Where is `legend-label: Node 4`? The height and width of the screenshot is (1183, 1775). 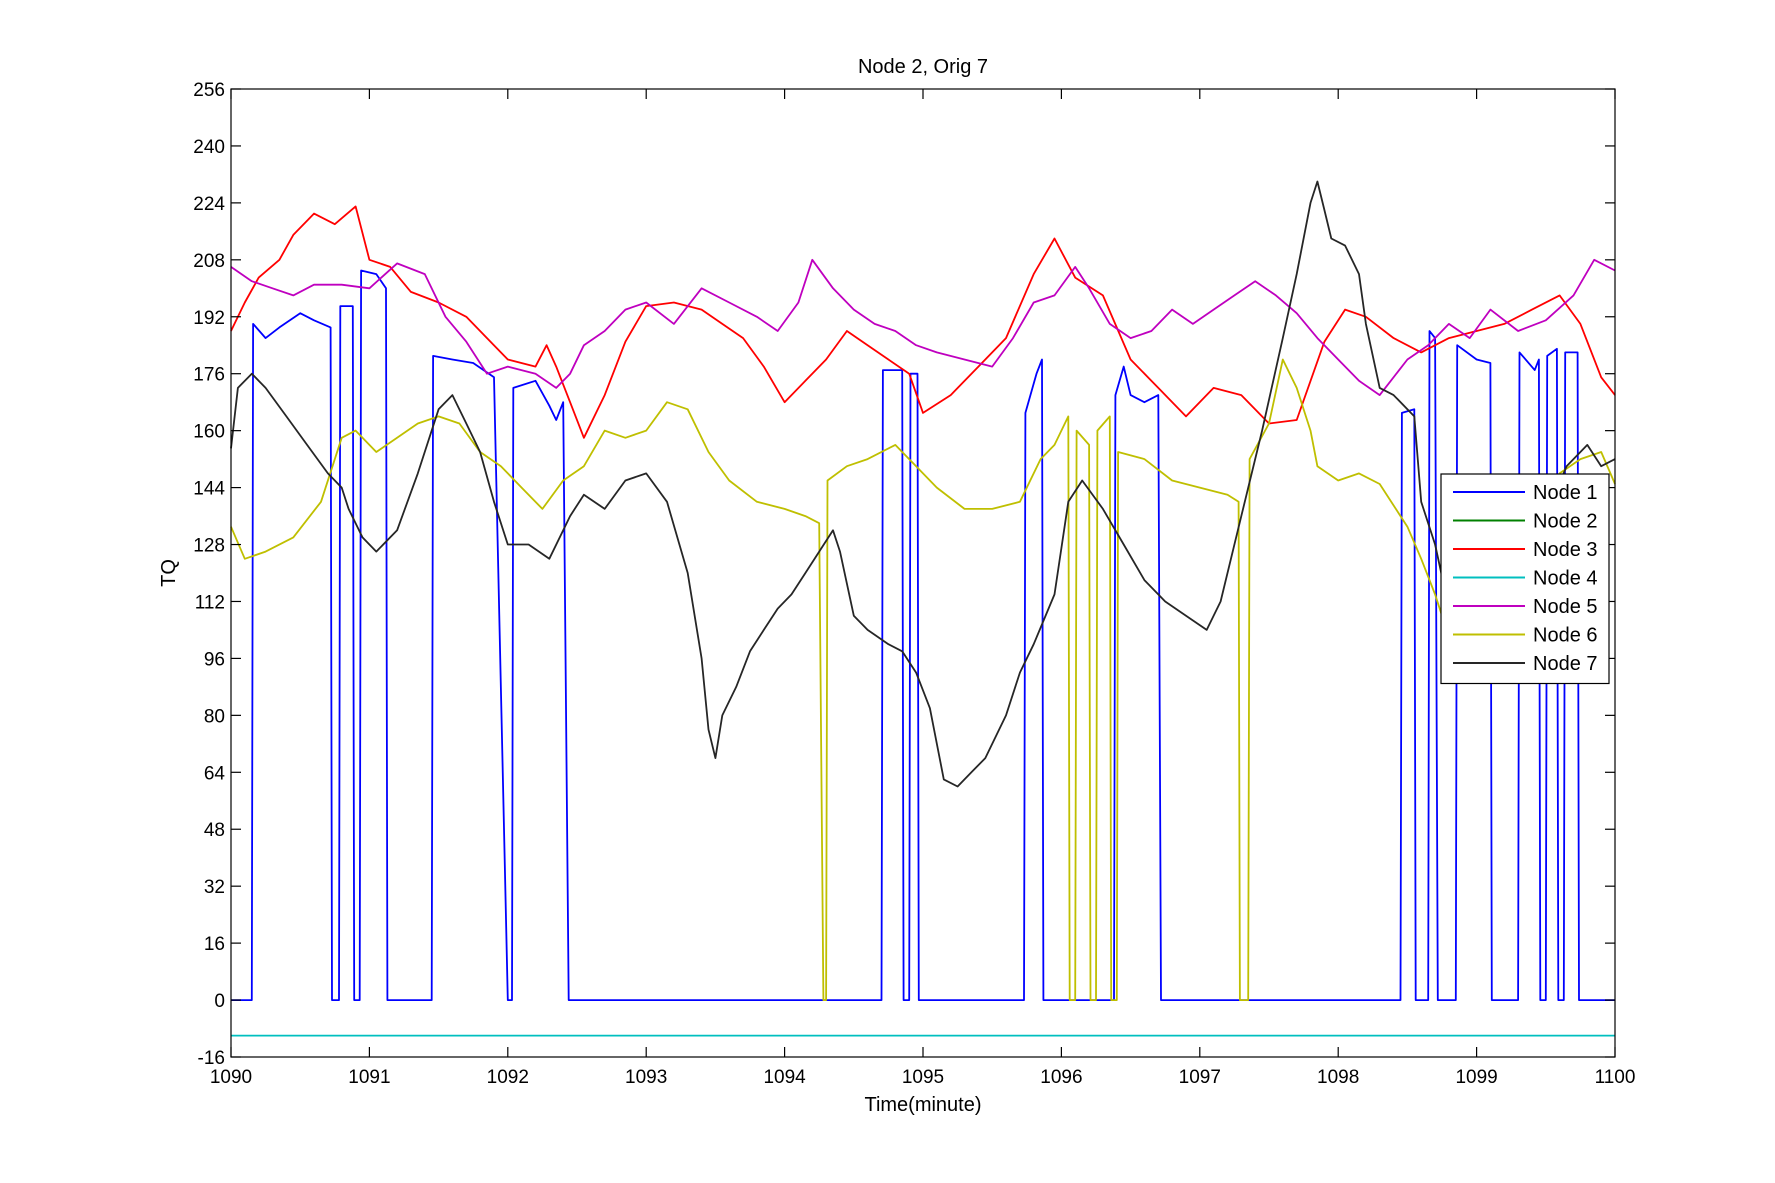 legend-label: Node 4 is located at coordinates (1565, 579).